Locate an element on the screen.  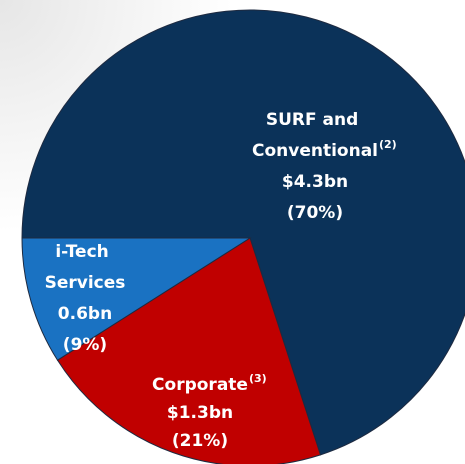
footnote-marker: (2) is located at coordinates (388, 144).